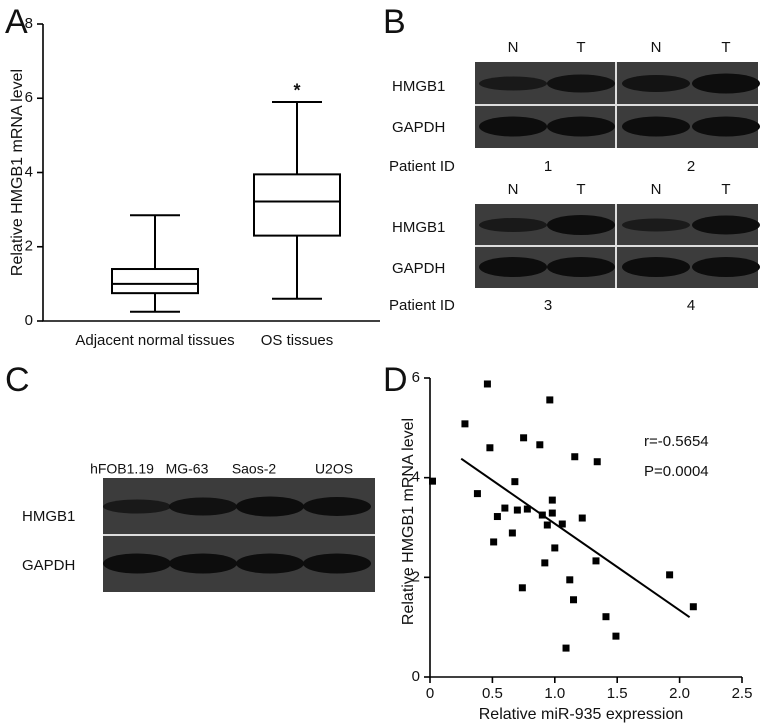 This screenshot has height=727, width=760. I want to click on blot-label: 4, so click(691, 305).